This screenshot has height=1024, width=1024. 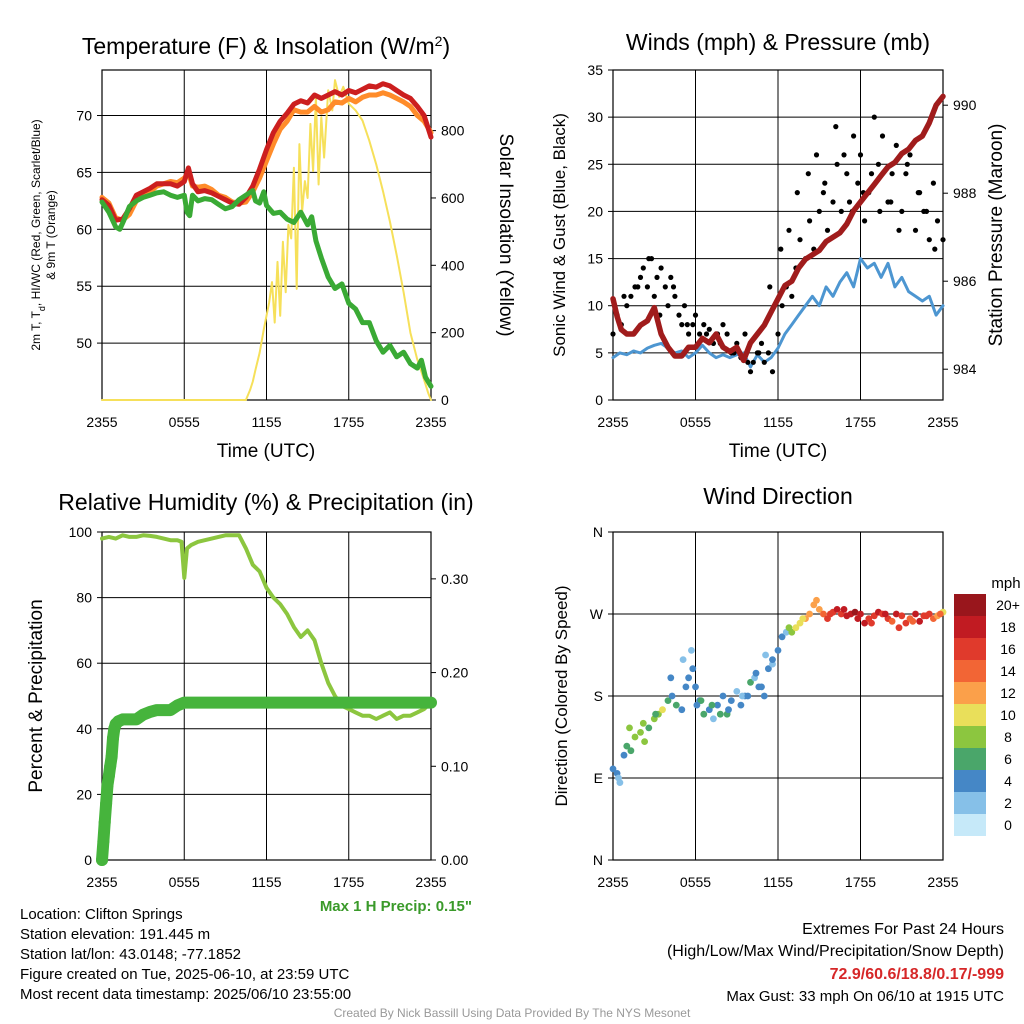 I want to click on temp-y2-tick-label: 400, so click(x=453, y=265).